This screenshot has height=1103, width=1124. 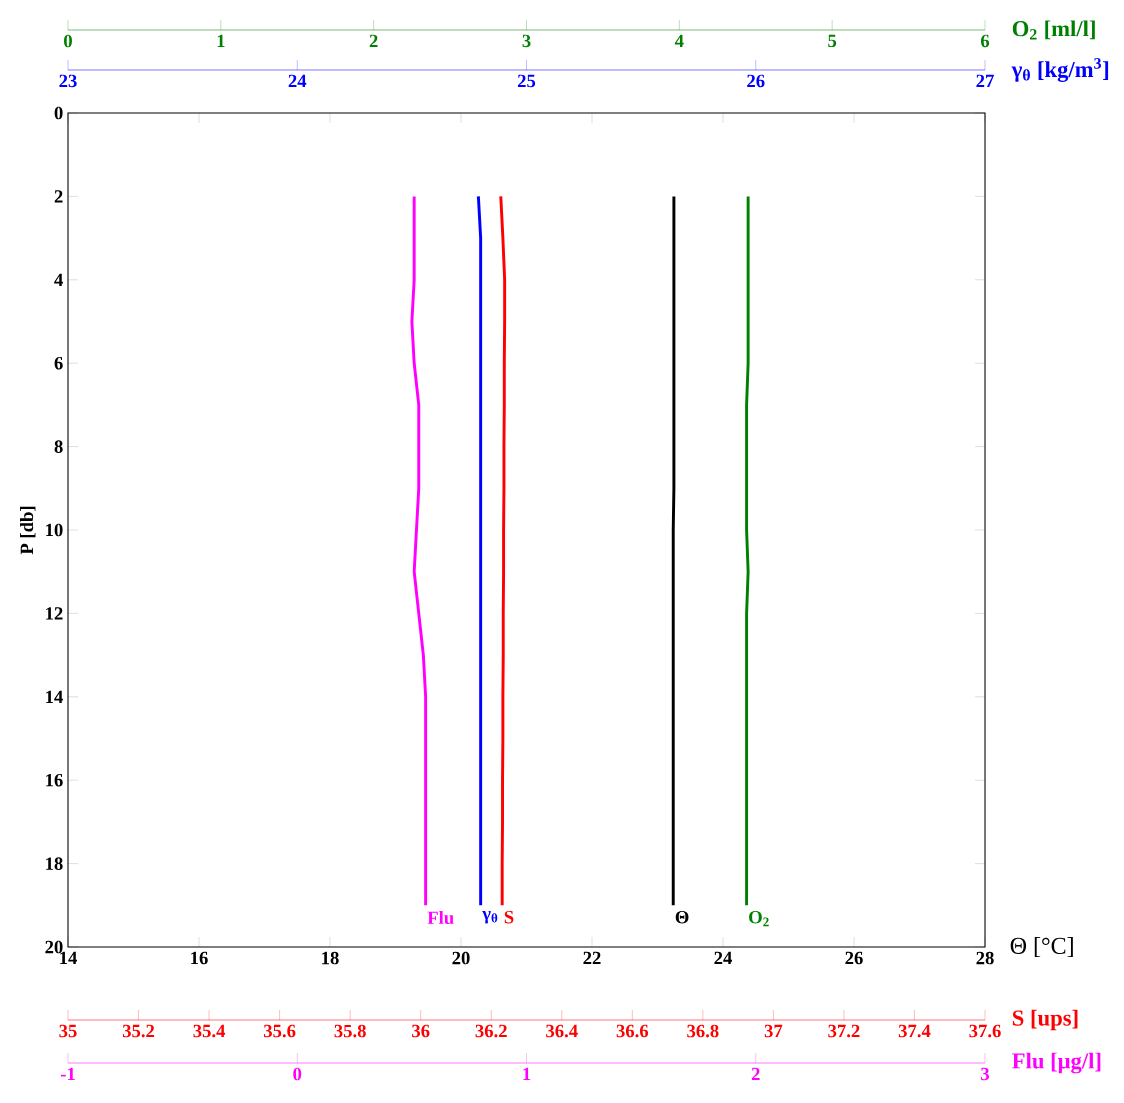 What do you see at coordinates (773, 1031) in the screenshot?
I see `x-tick-label: 37` at bounding box center [773, 1031].